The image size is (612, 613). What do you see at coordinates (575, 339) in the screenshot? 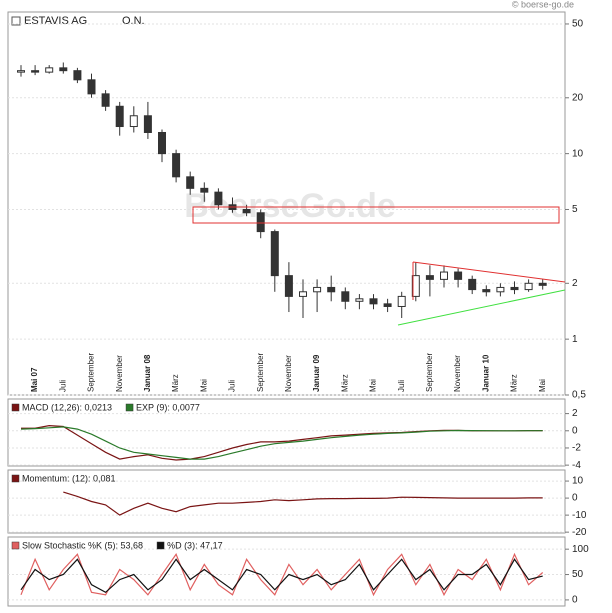
I see `y-tick-label: 1` at bounding box center [575, 339].